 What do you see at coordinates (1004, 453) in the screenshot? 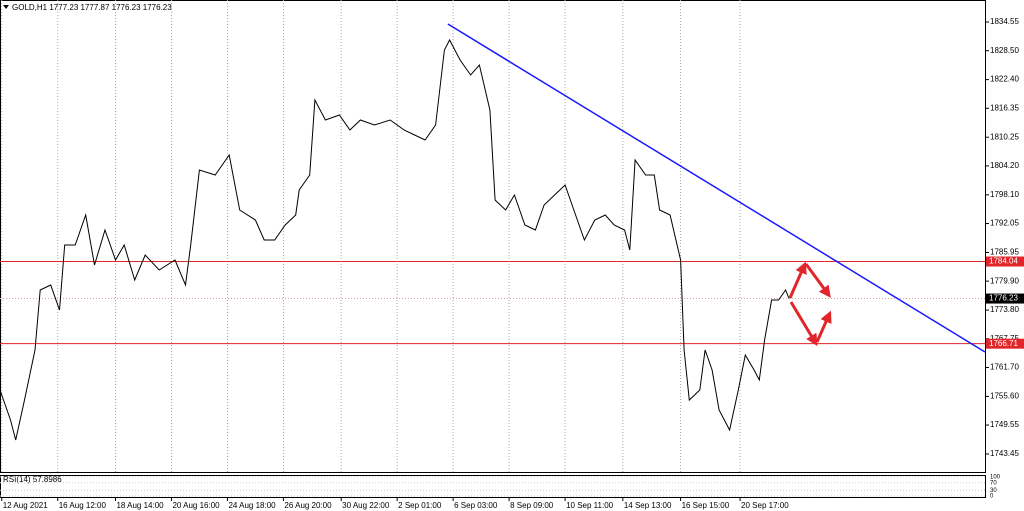
I see `y-tick-label: 1743.45` at bounding box center [1004, 453].